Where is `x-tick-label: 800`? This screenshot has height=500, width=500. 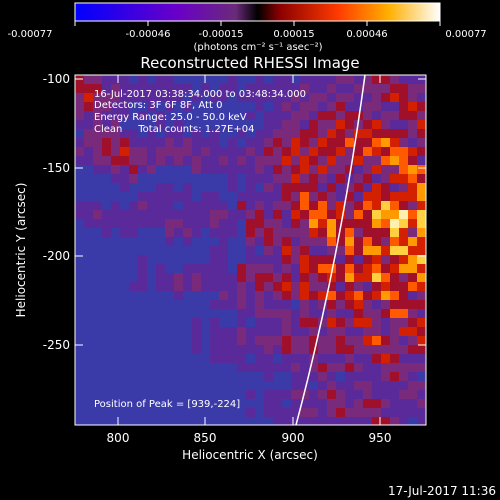
x-tick-label: 800 is located at coordinates (118, 438).